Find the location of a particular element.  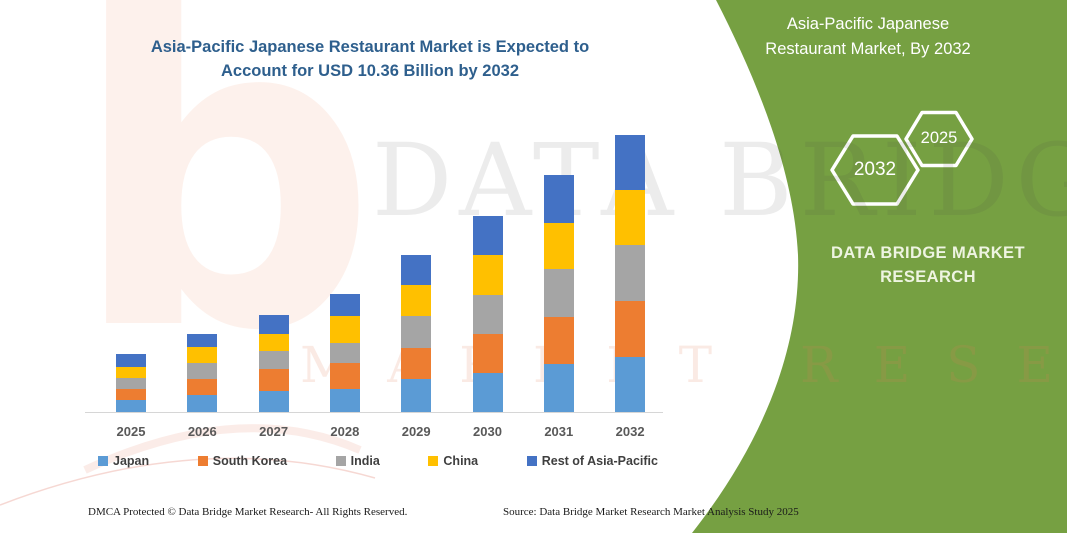

bar-segment-2030-japan is located at coordinates (487, 392).